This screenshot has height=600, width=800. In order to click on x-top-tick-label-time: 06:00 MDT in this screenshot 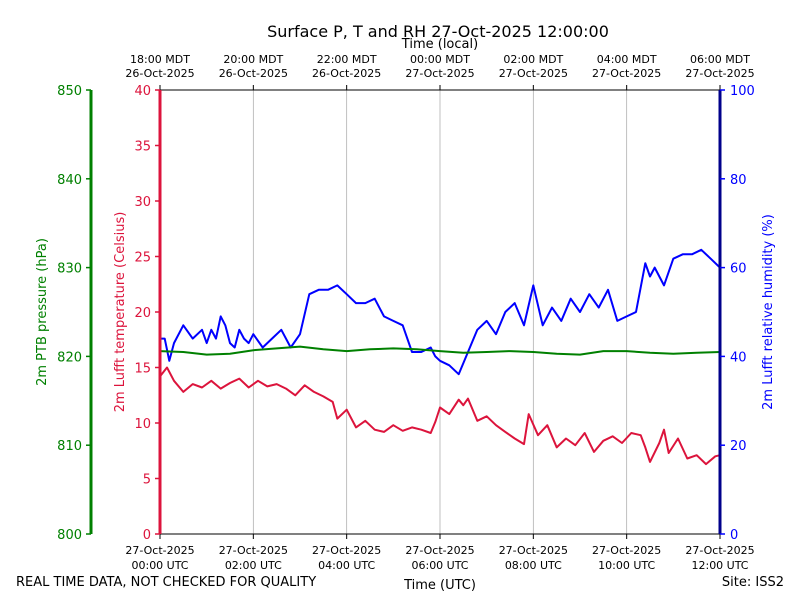, I will do `click(720, 59)`.